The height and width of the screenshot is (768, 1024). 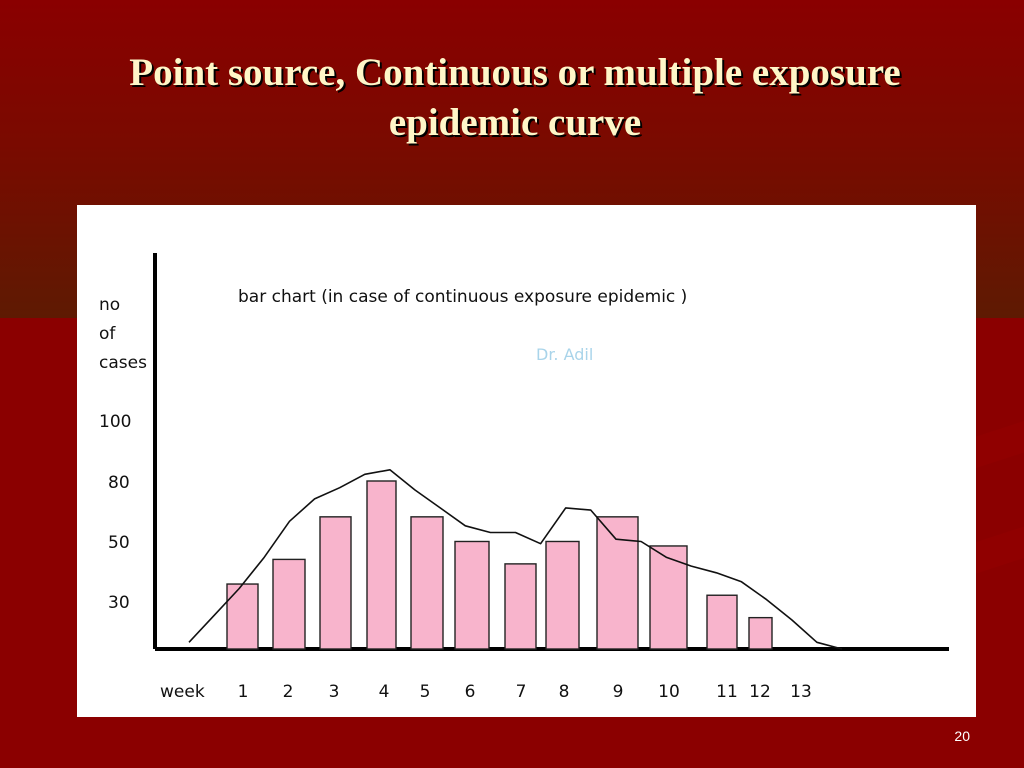 What do you see at coordinates (499, 565) in the screenshot?
I see `chart-bars` at bounding box center [499, 565].